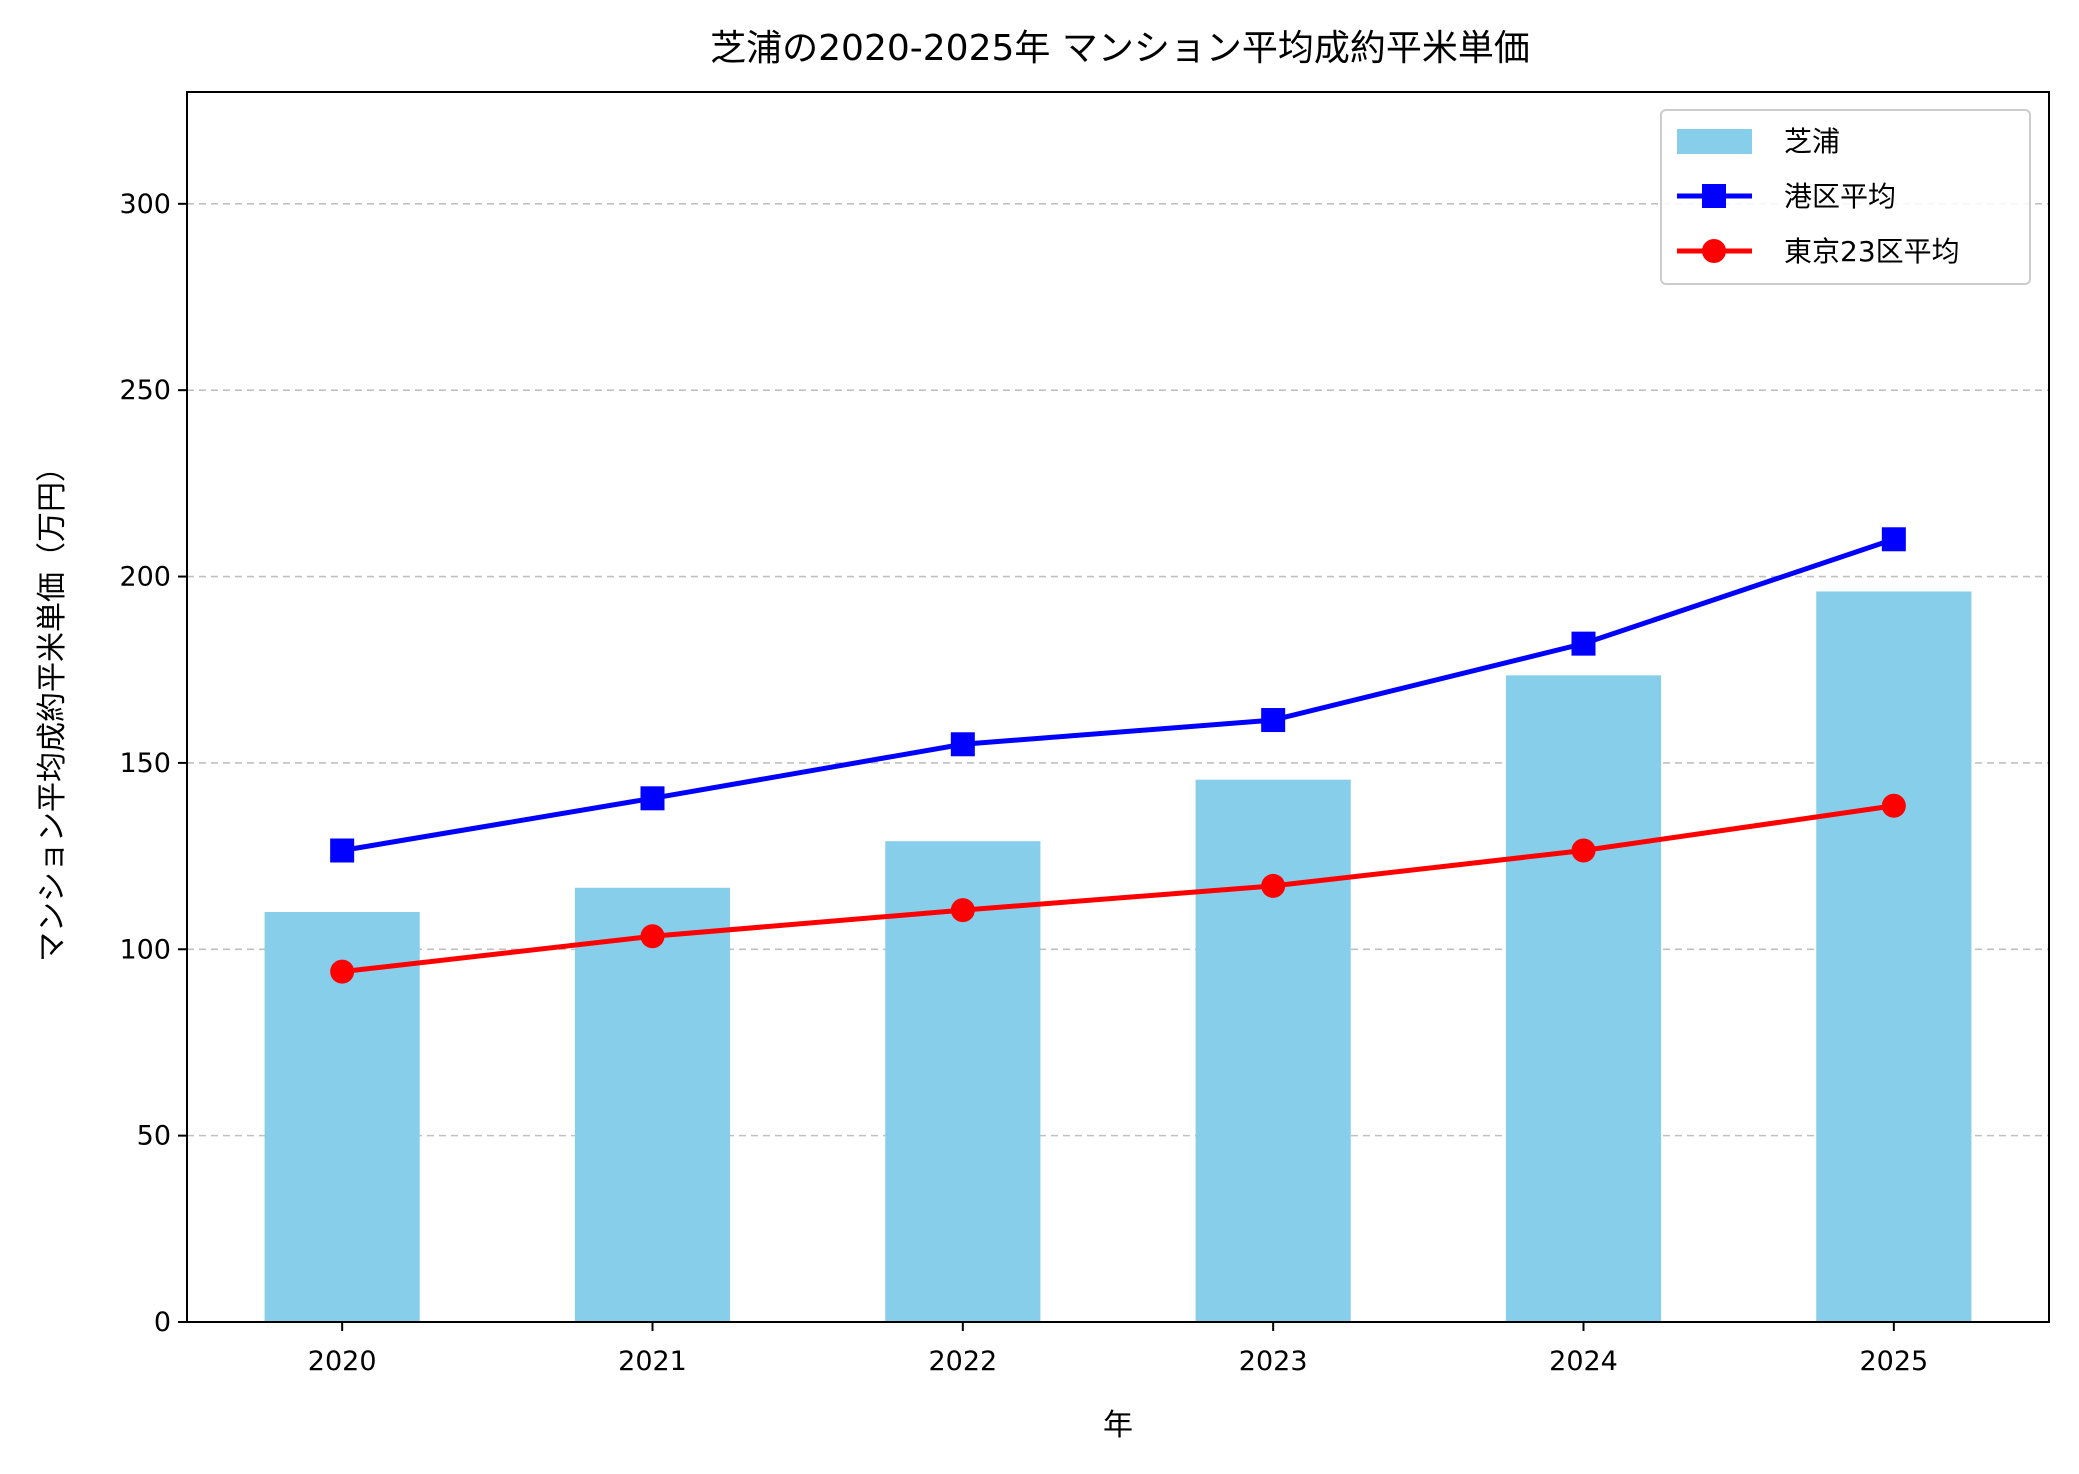  Describe the element at coordinates (1893, 1361) in the screenshot. I see `x-tick-label: 2025` at that location.